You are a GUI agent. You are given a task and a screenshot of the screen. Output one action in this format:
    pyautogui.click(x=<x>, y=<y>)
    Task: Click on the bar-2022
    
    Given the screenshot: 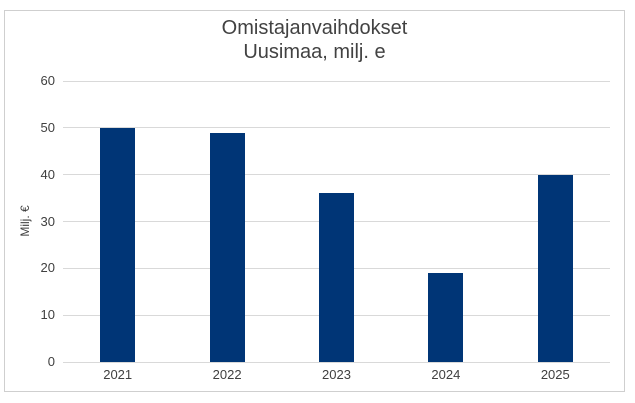 What is the action you would take?
    pyautogui.click(x=227, y=247)
    